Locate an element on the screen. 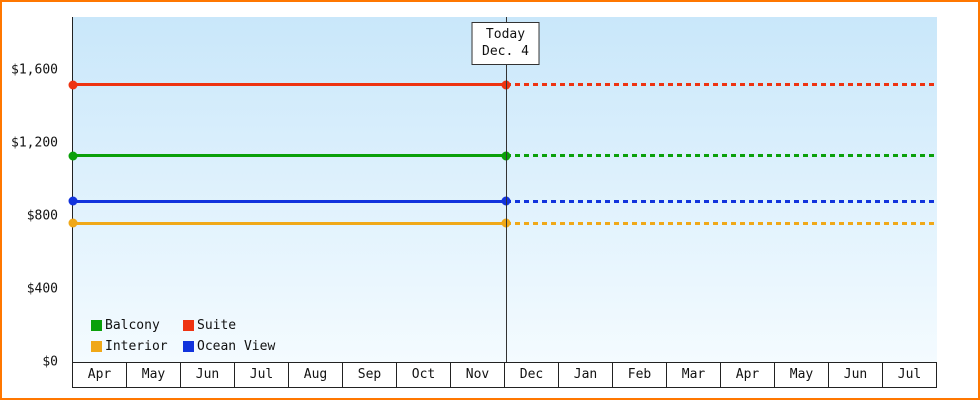 This screenshot has height=400, width=980. legend-item-ocean-view: Ocean View is located at coordinates (229, 346).